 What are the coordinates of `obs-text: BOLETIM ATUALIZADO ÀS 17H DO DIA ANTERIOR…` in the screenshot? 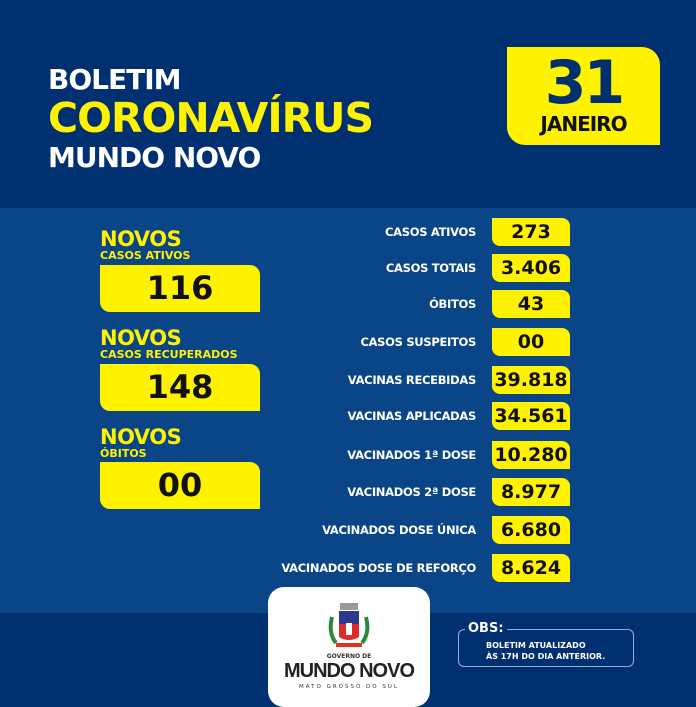 It's located at (545, 651).